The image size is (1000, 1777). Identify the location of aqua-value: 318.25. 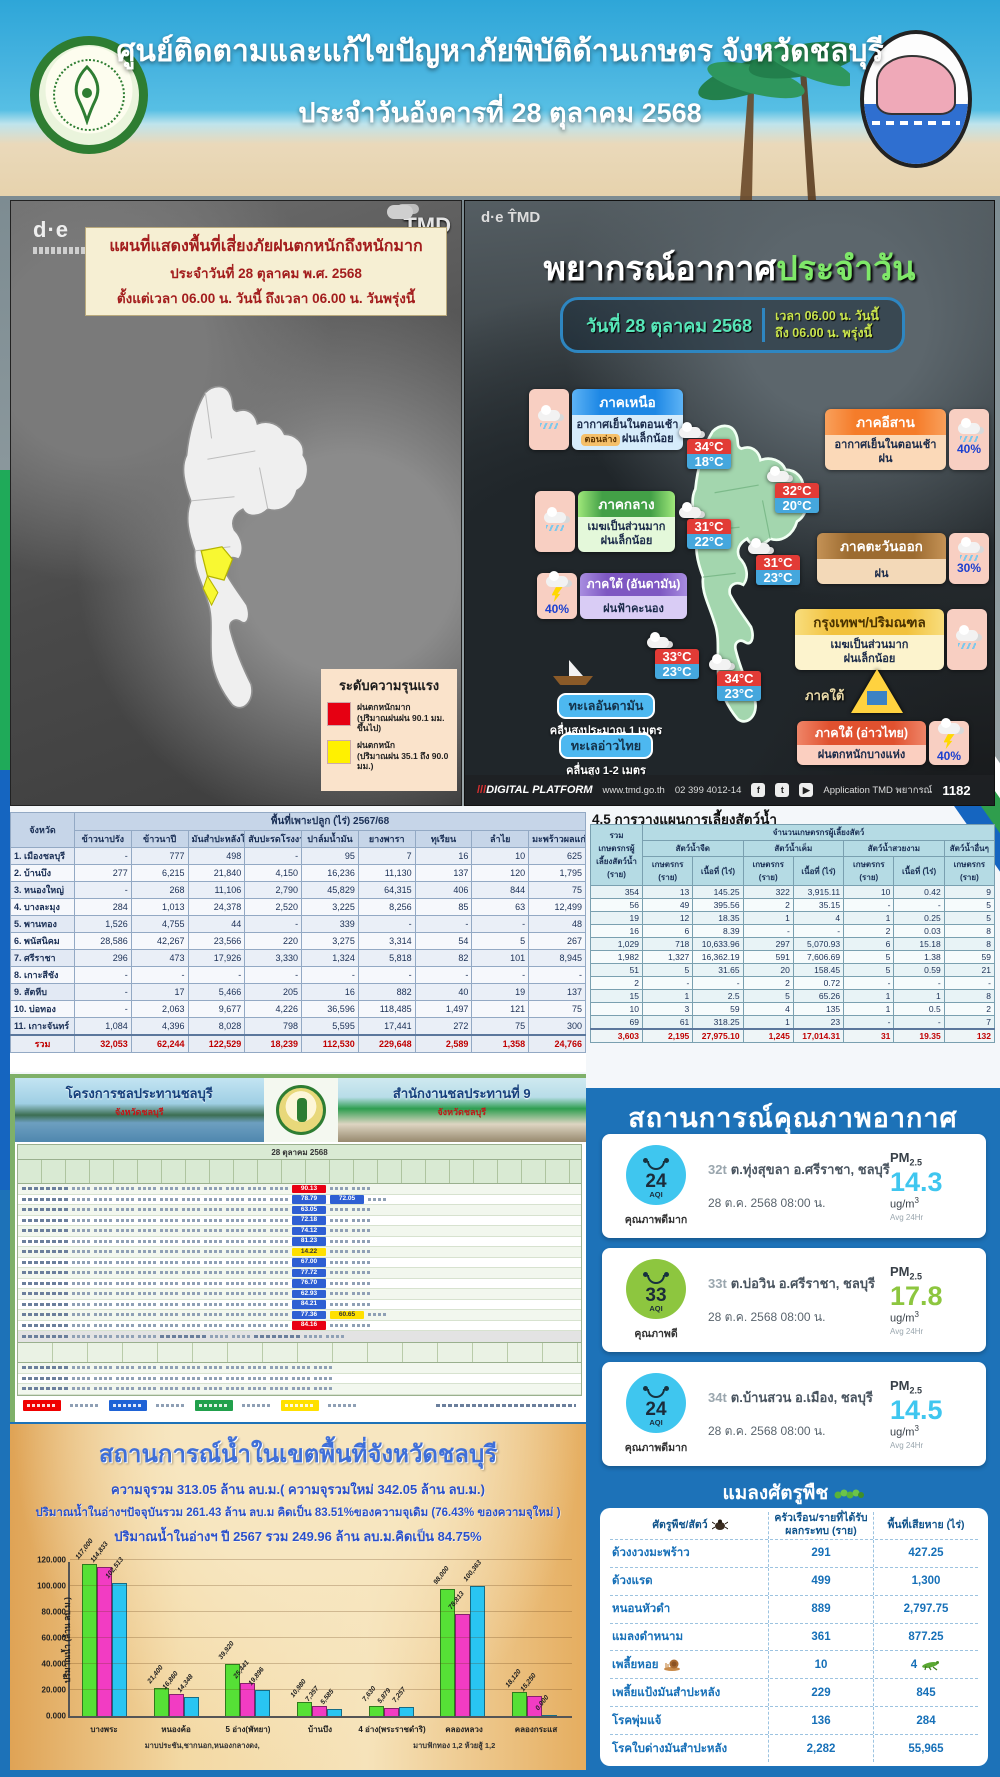
(718, 1022).